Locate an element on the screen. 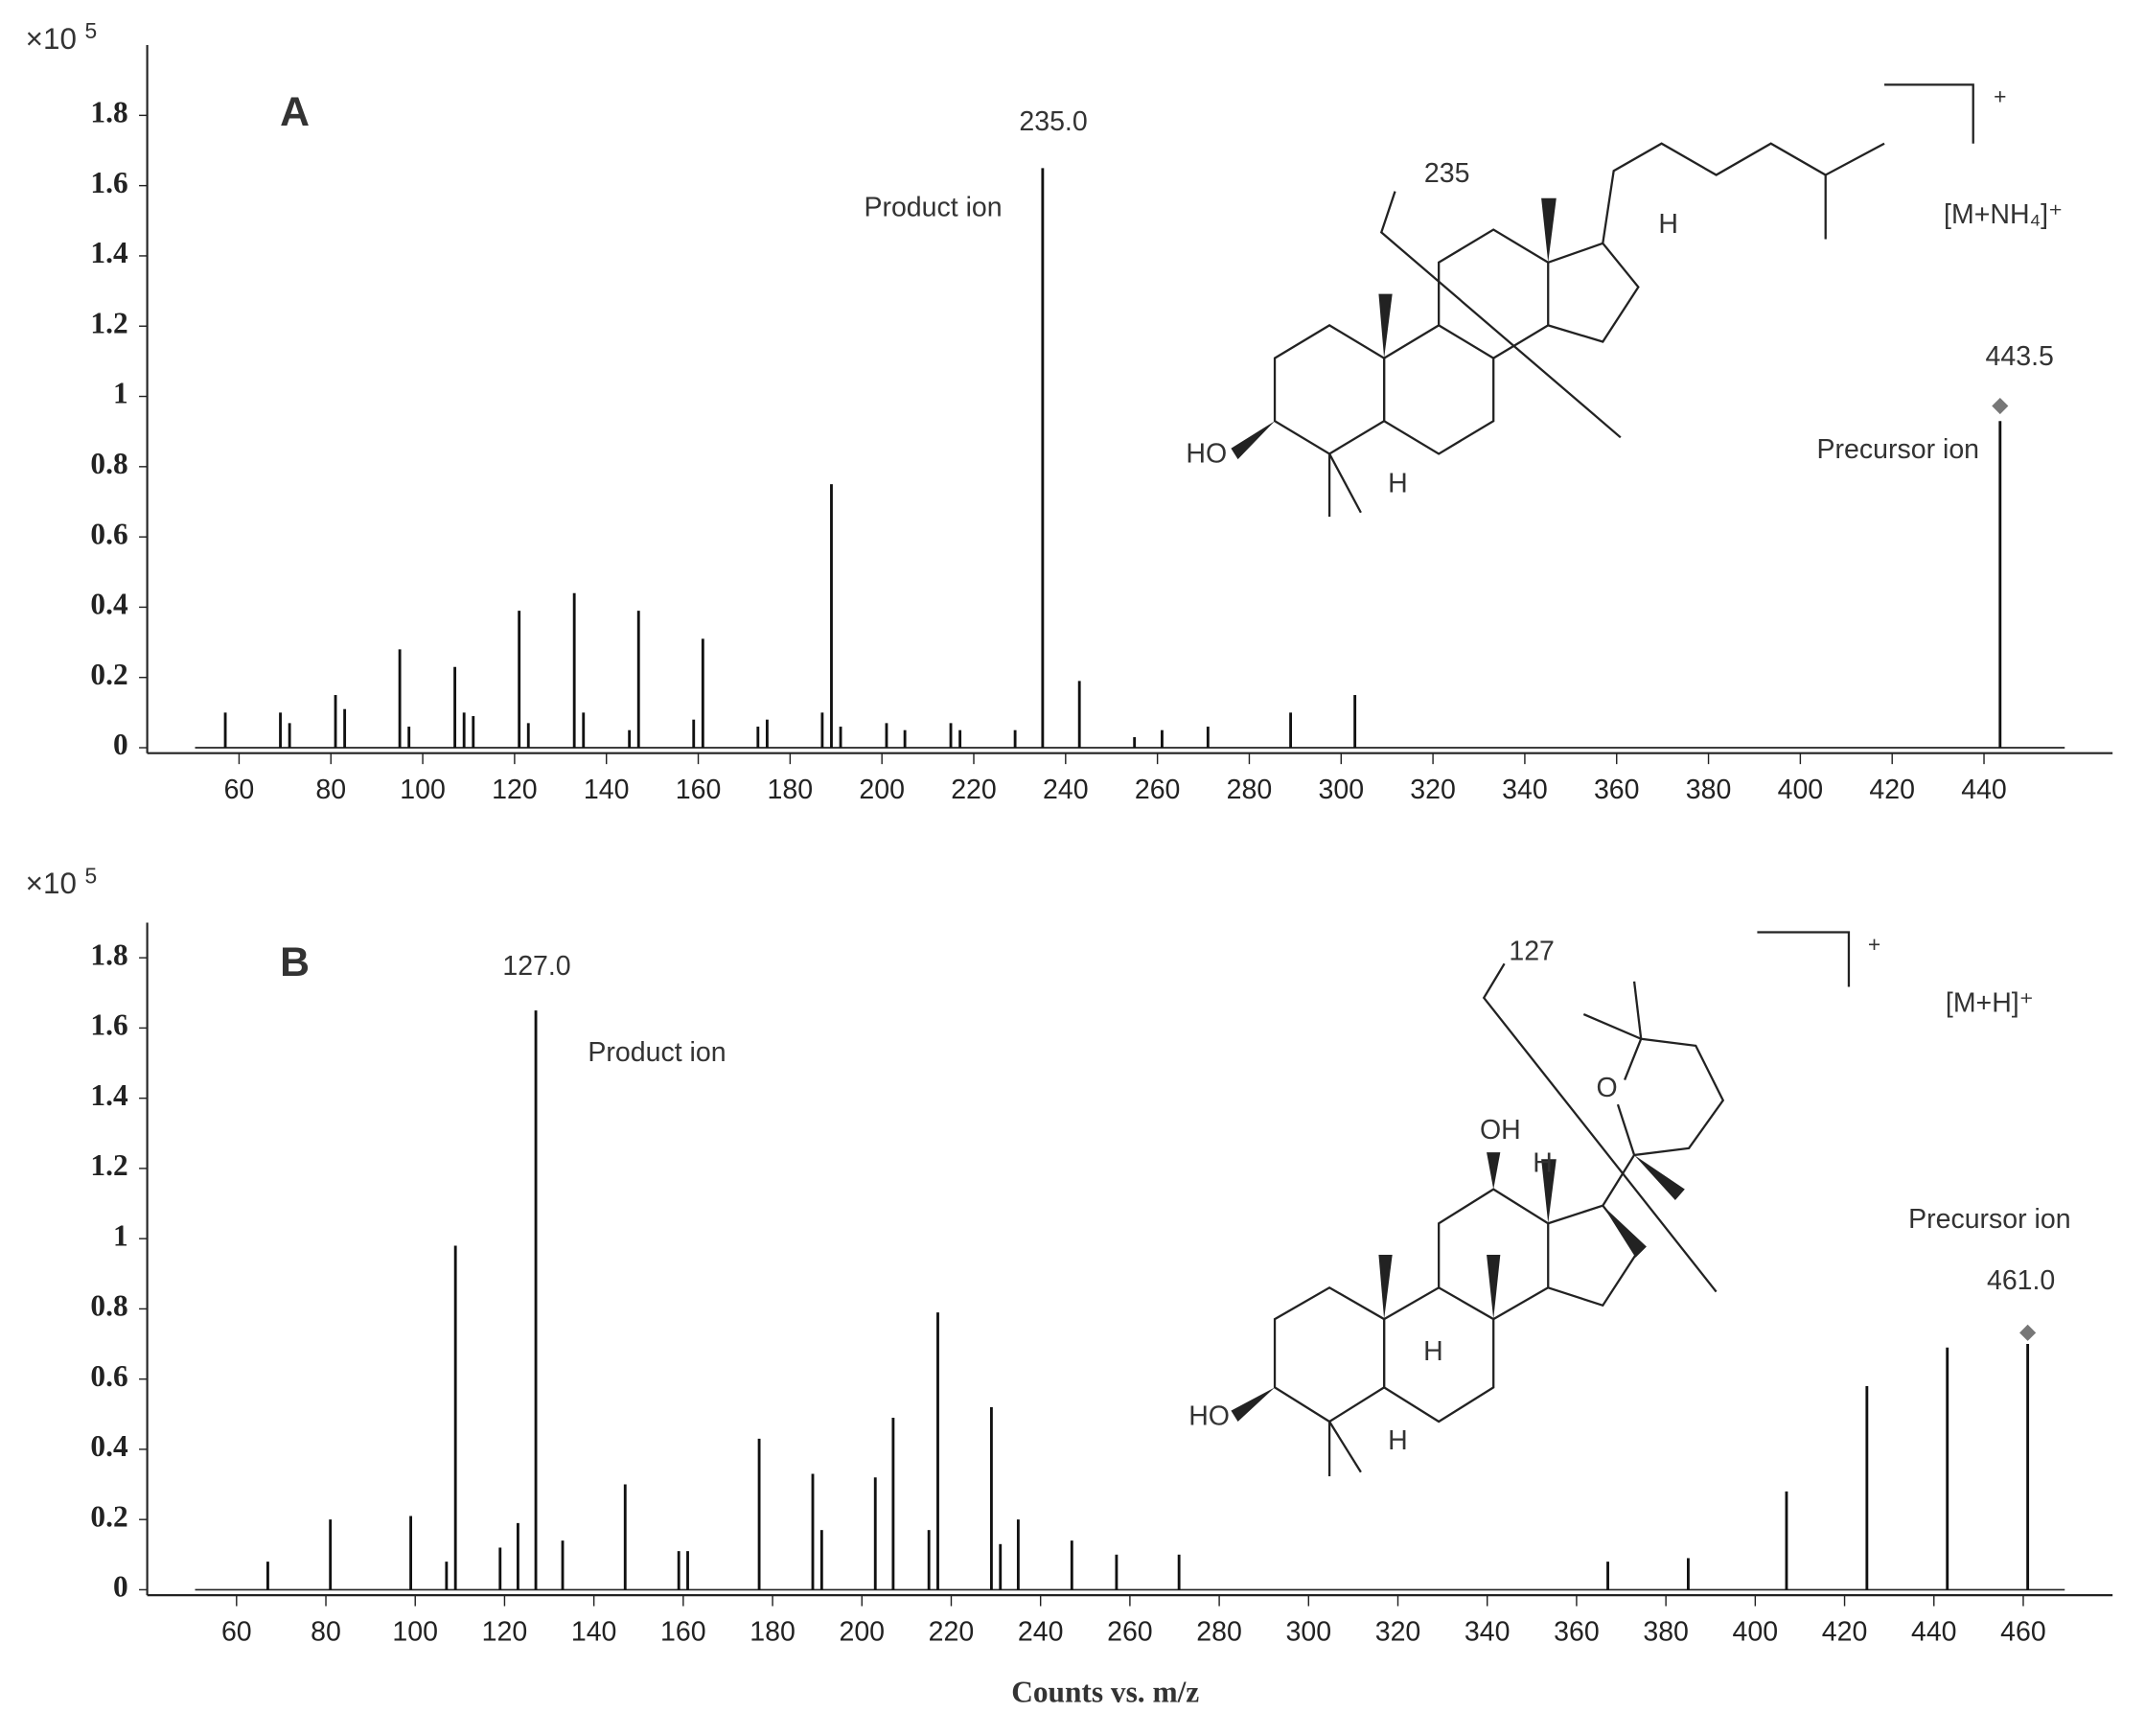  structure-label: OH is located at coordinates (1500, 1130).